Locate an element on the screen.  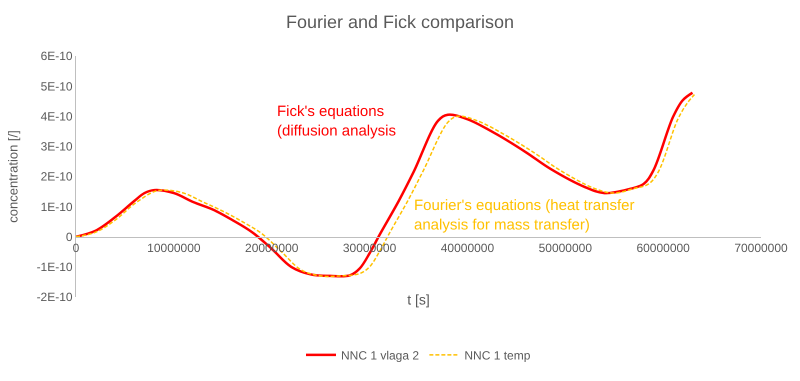
annotation: Fourier's equations (heat transfer analysis for mass transfer) is located at coordinates (524, 215).